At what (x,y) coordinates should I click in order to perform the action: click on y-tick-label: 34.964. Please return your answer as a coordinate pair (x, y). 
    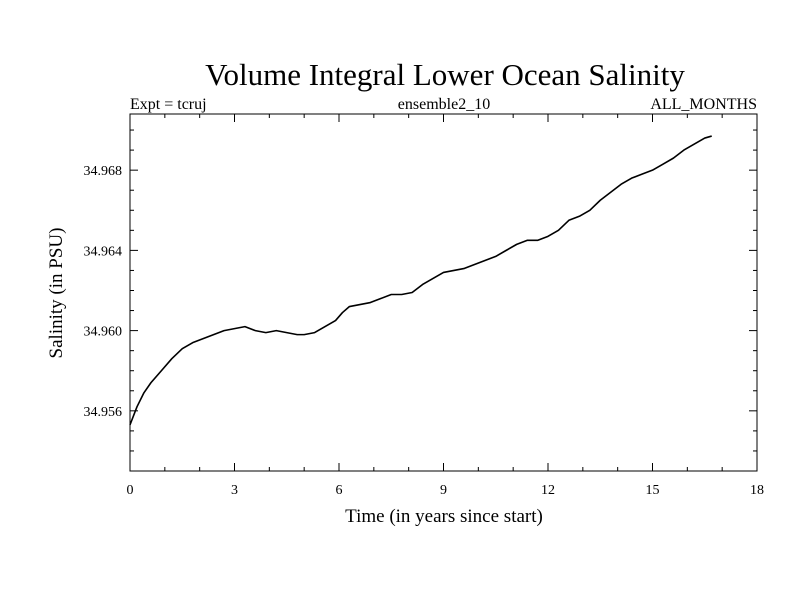
    Looking at the image, I should click on (103, 251).